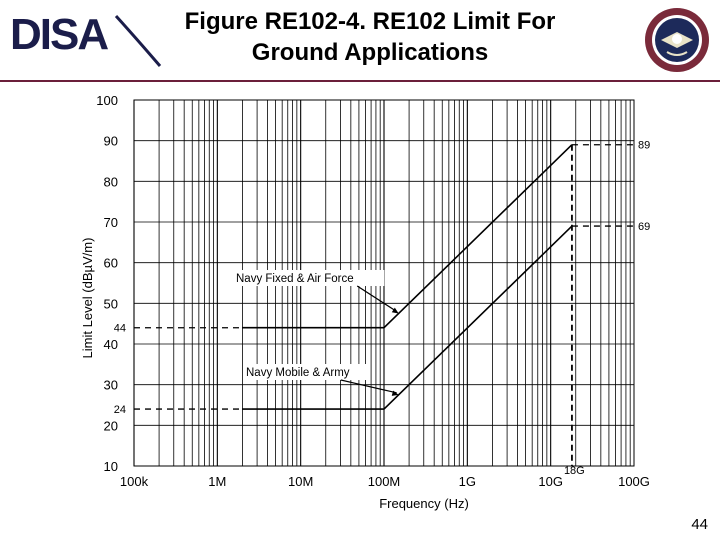  Describe the element at coordinates (120, 410) in the screenshot. I see `value-annotation: 24` at that location.